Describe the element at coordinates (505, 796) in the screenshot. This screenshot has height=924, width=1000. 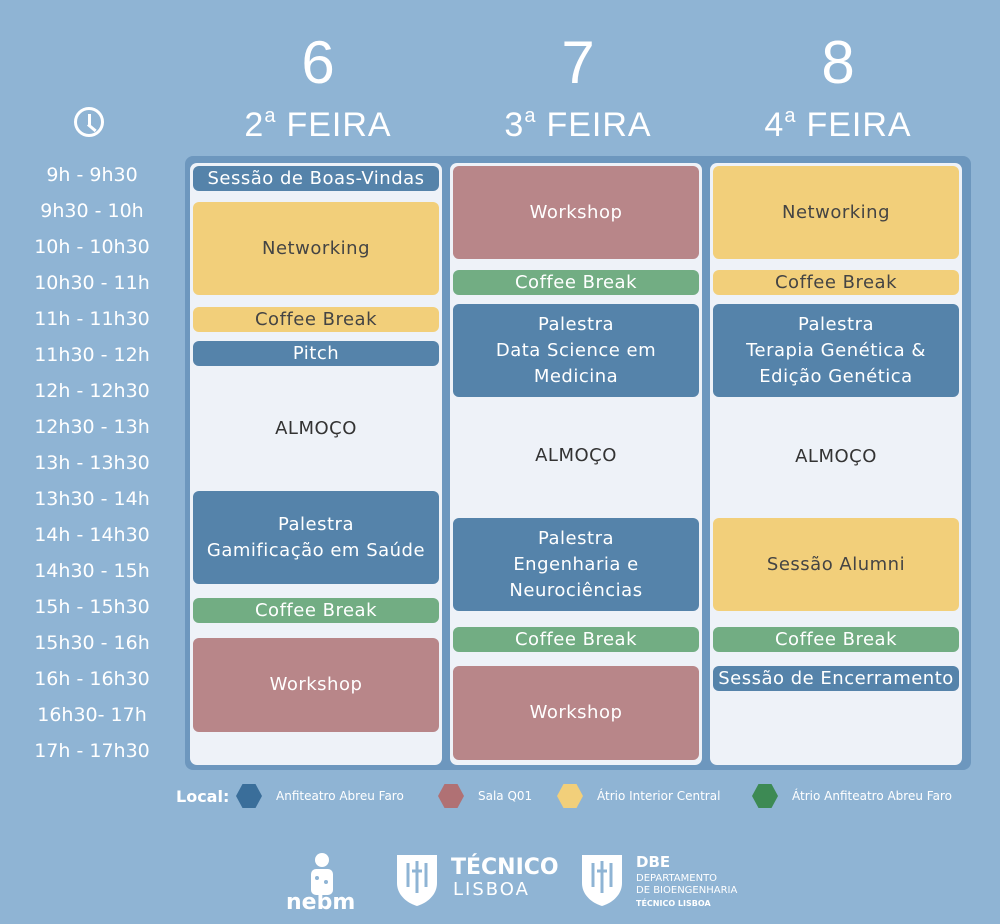
I see `legend-label: Sala Q01` at that location.